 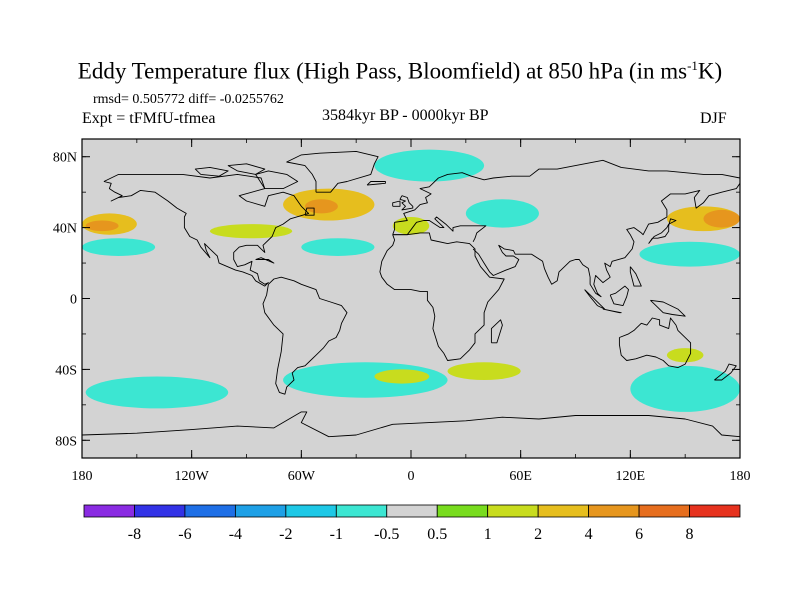 I want to click on lon-tick-label: 60W, so click(x=302, y=476).